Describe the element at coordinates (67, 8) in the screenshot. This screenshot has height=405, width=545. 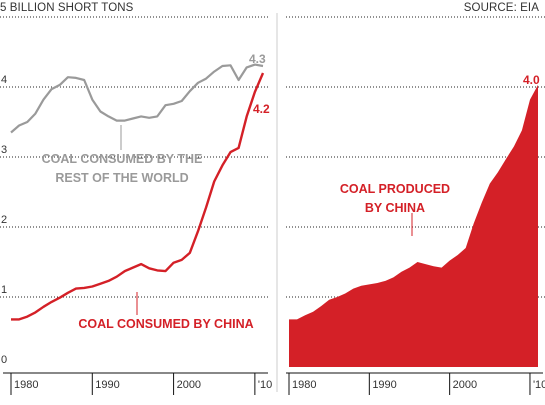
I see `y-axis-unit-label: 5 BILLION SHORT TONS` at that location.